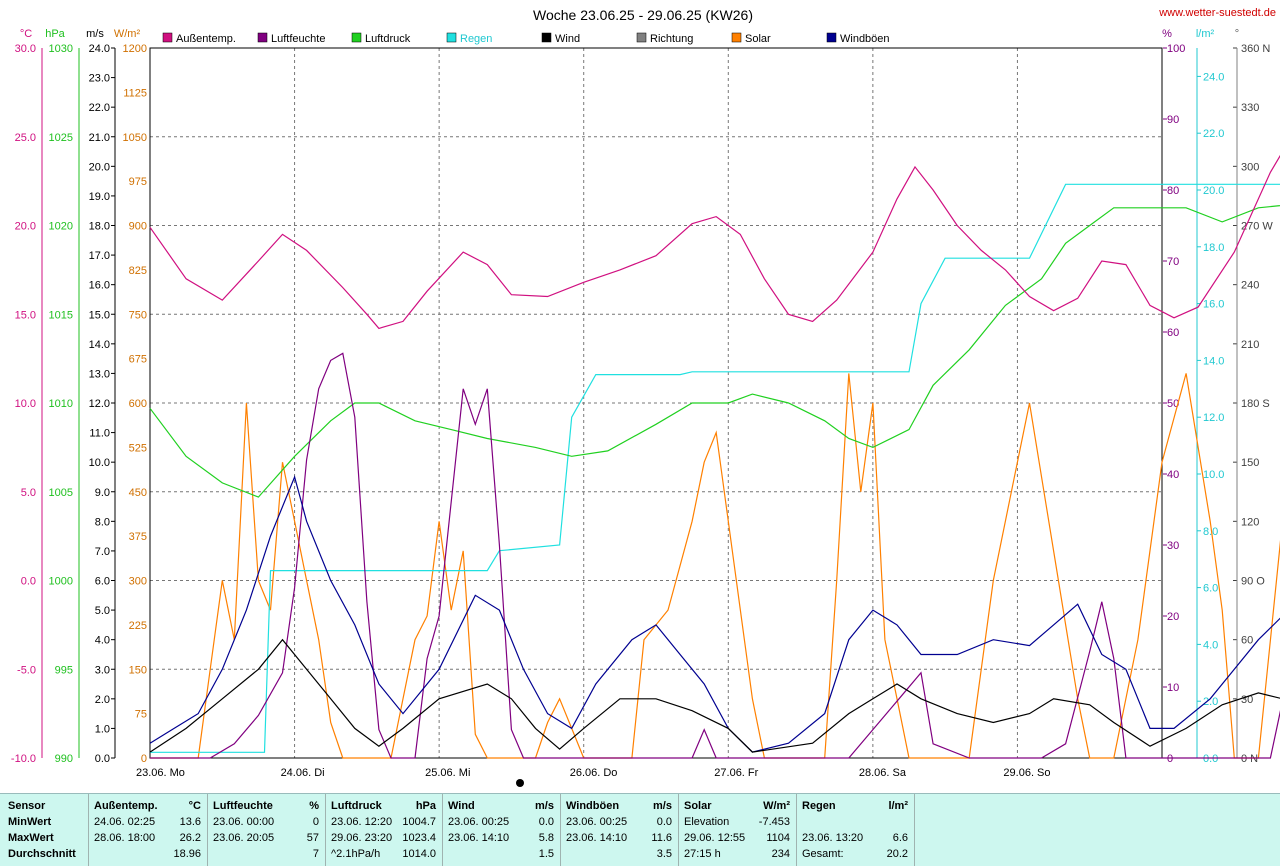 Image resolution: width=1280 pixels, height=866 pixels. What do you see at coordinates (243, 806) in the screenshot?
I see `stats-hum-header: Luftfeuchte` at bounding box center [243, 806].